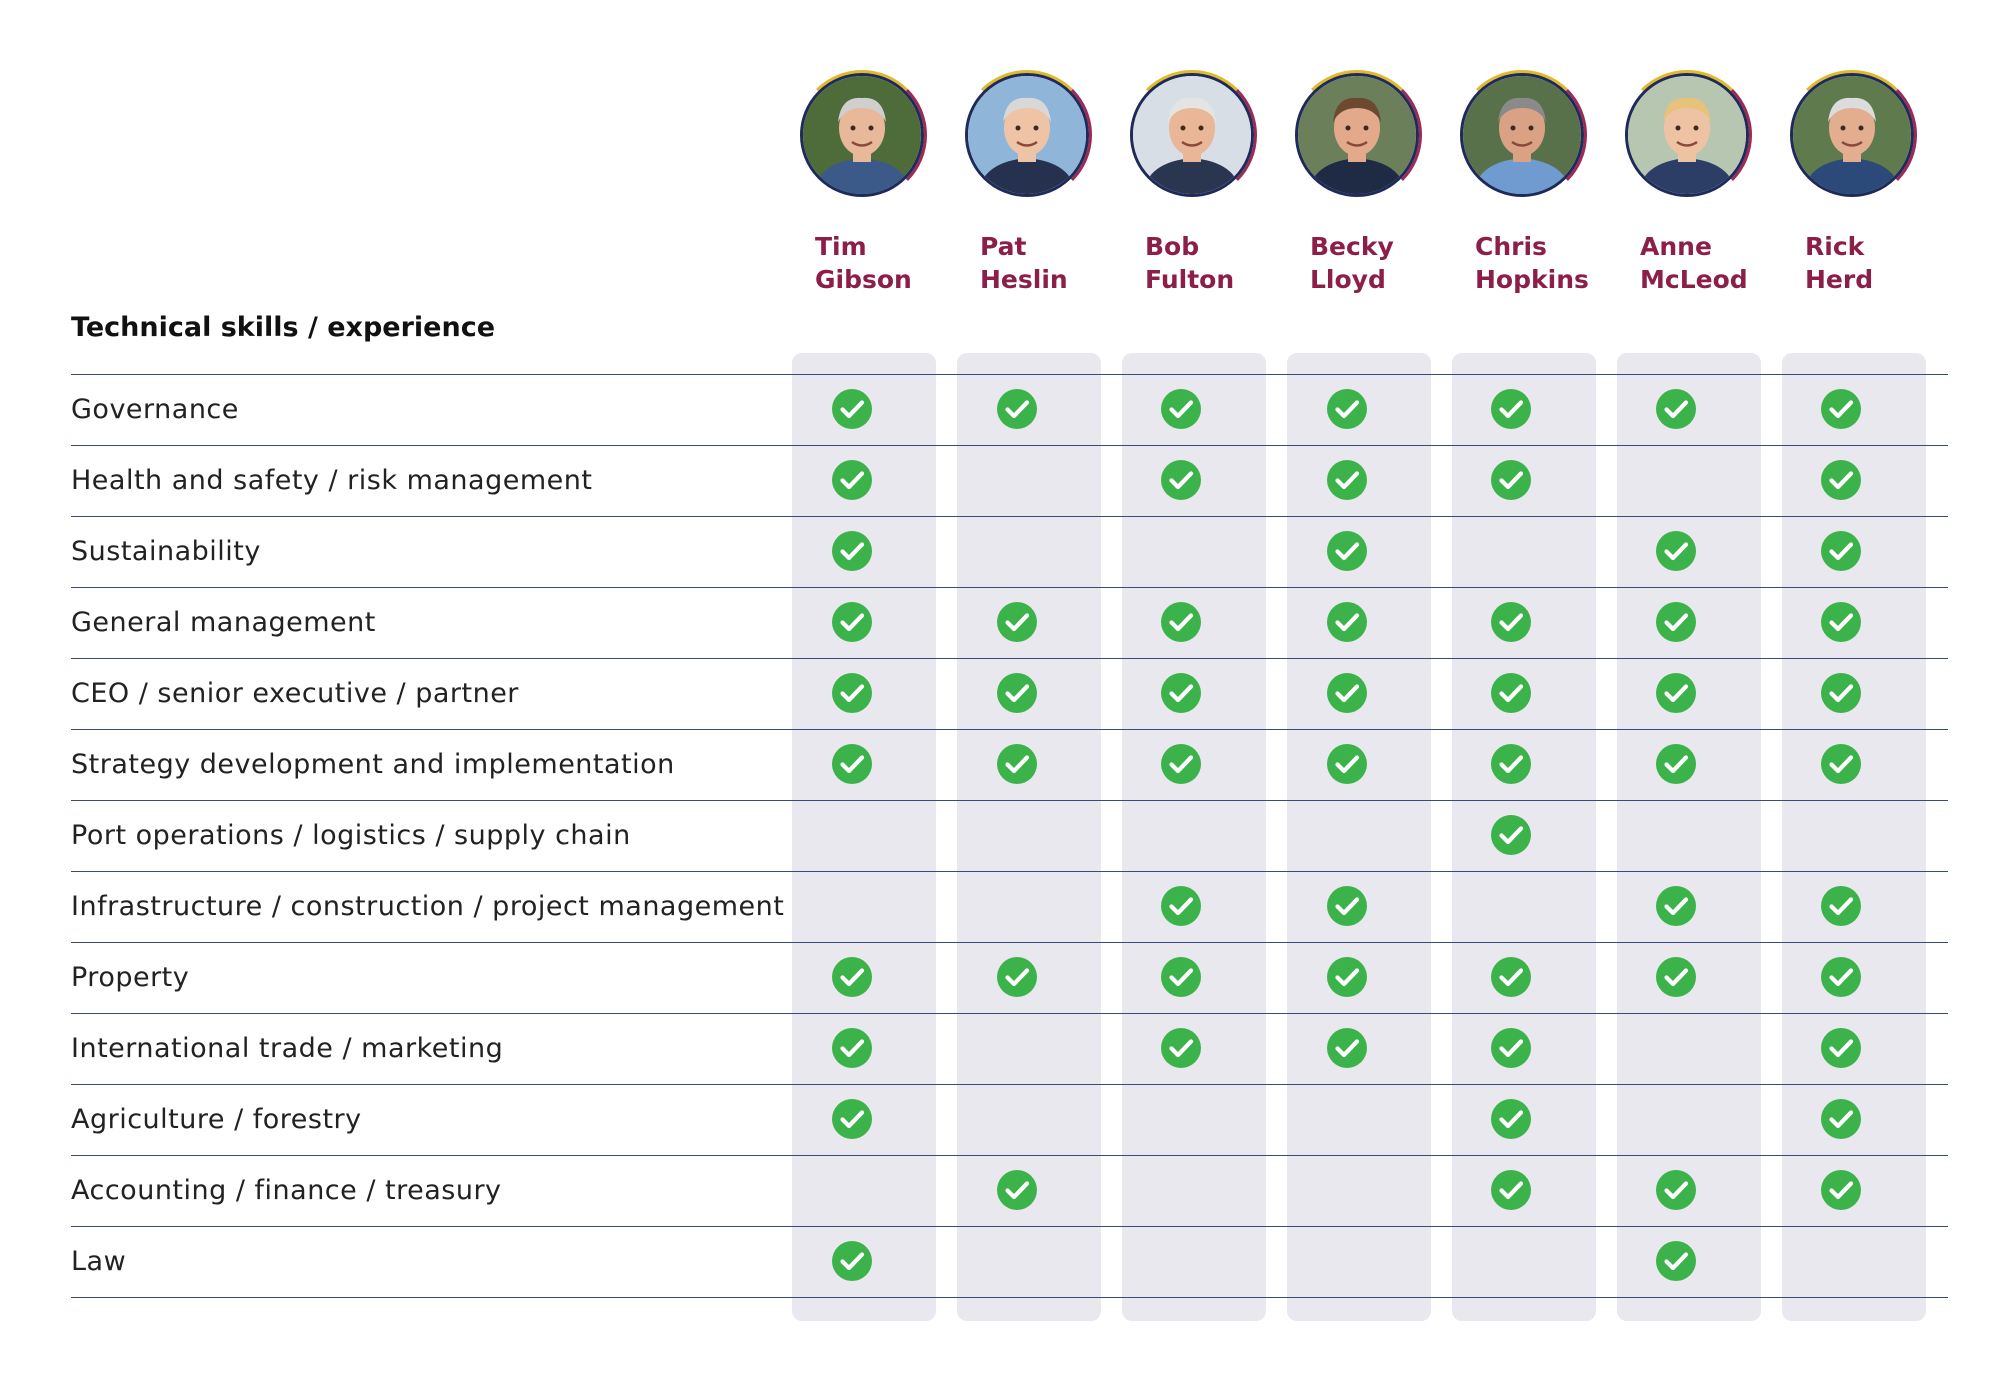 The width and height of the screenshot is (2000, 1385). I want to click on skill-label: Health and safety / risk management, so click(332, 480).